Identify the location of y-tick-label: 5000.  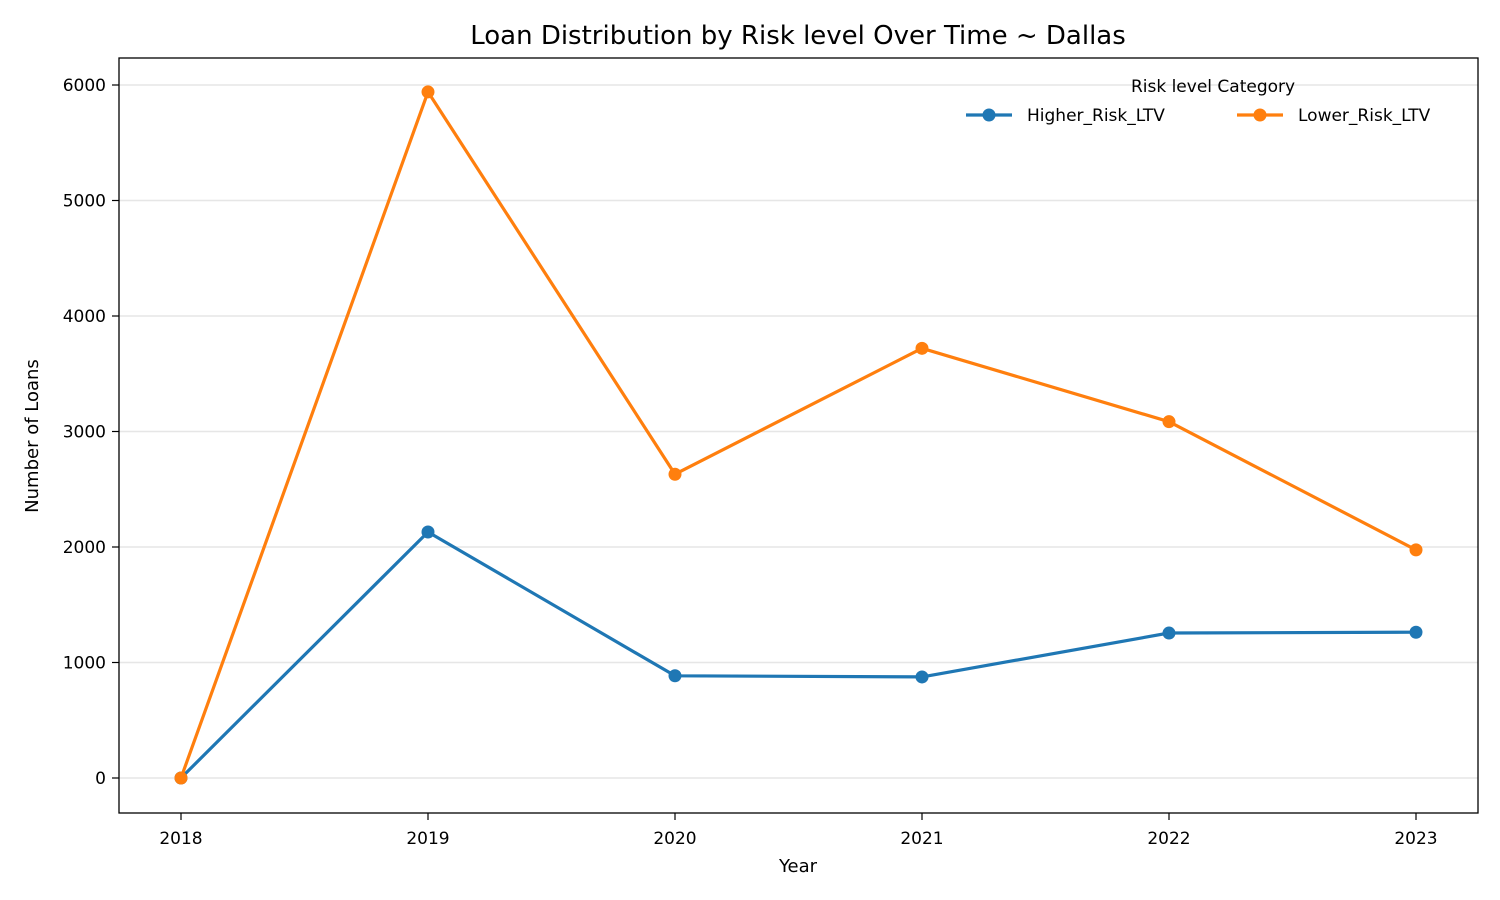
(84, 202).